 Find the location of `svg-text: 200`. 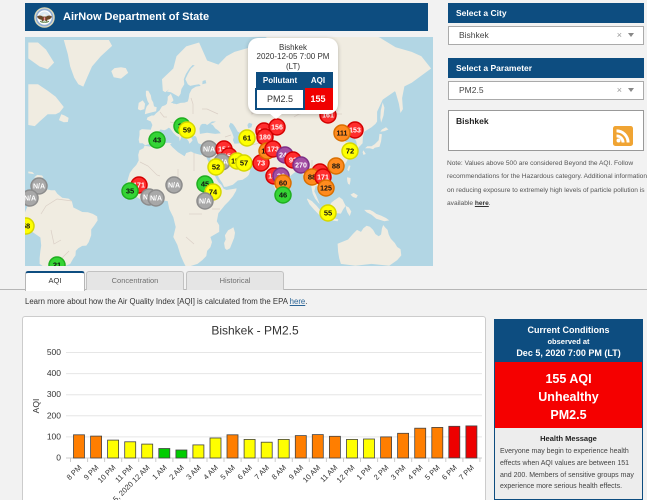

svg-text: 200 is located at coordinates (54, 415).